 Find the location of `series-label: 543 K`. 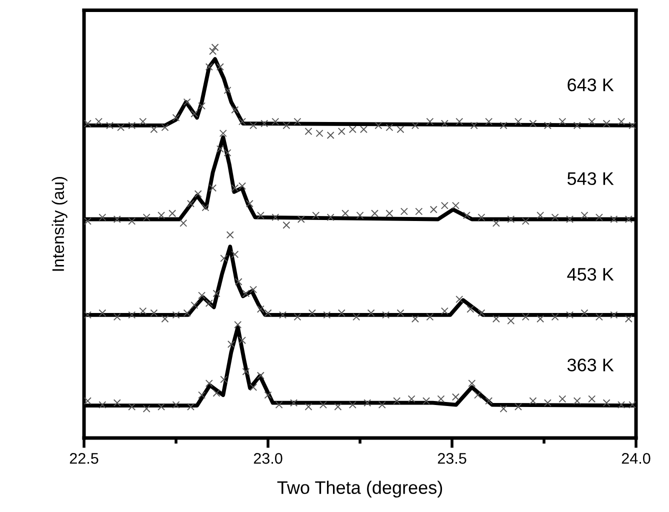

series-label: 543 K is located at coordinates (590, 179).